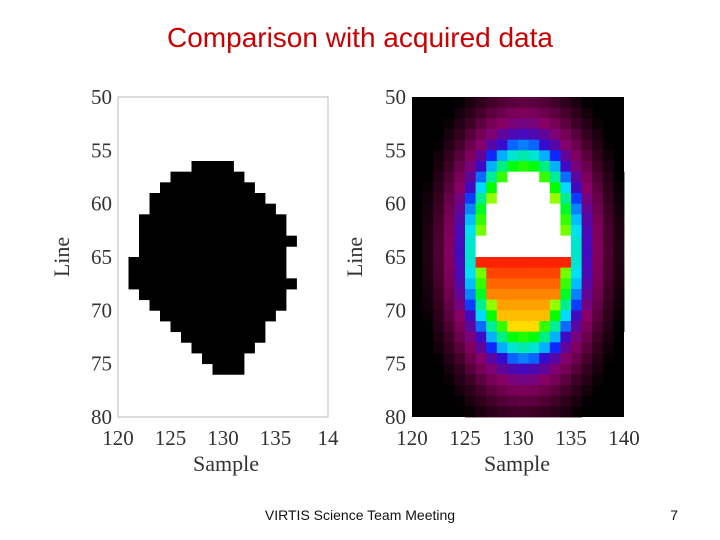 This screenshot has height=540, width=720. Describe the element at coordinates (674, 515) in the screenshot. I see `page-number: 7` at that location.